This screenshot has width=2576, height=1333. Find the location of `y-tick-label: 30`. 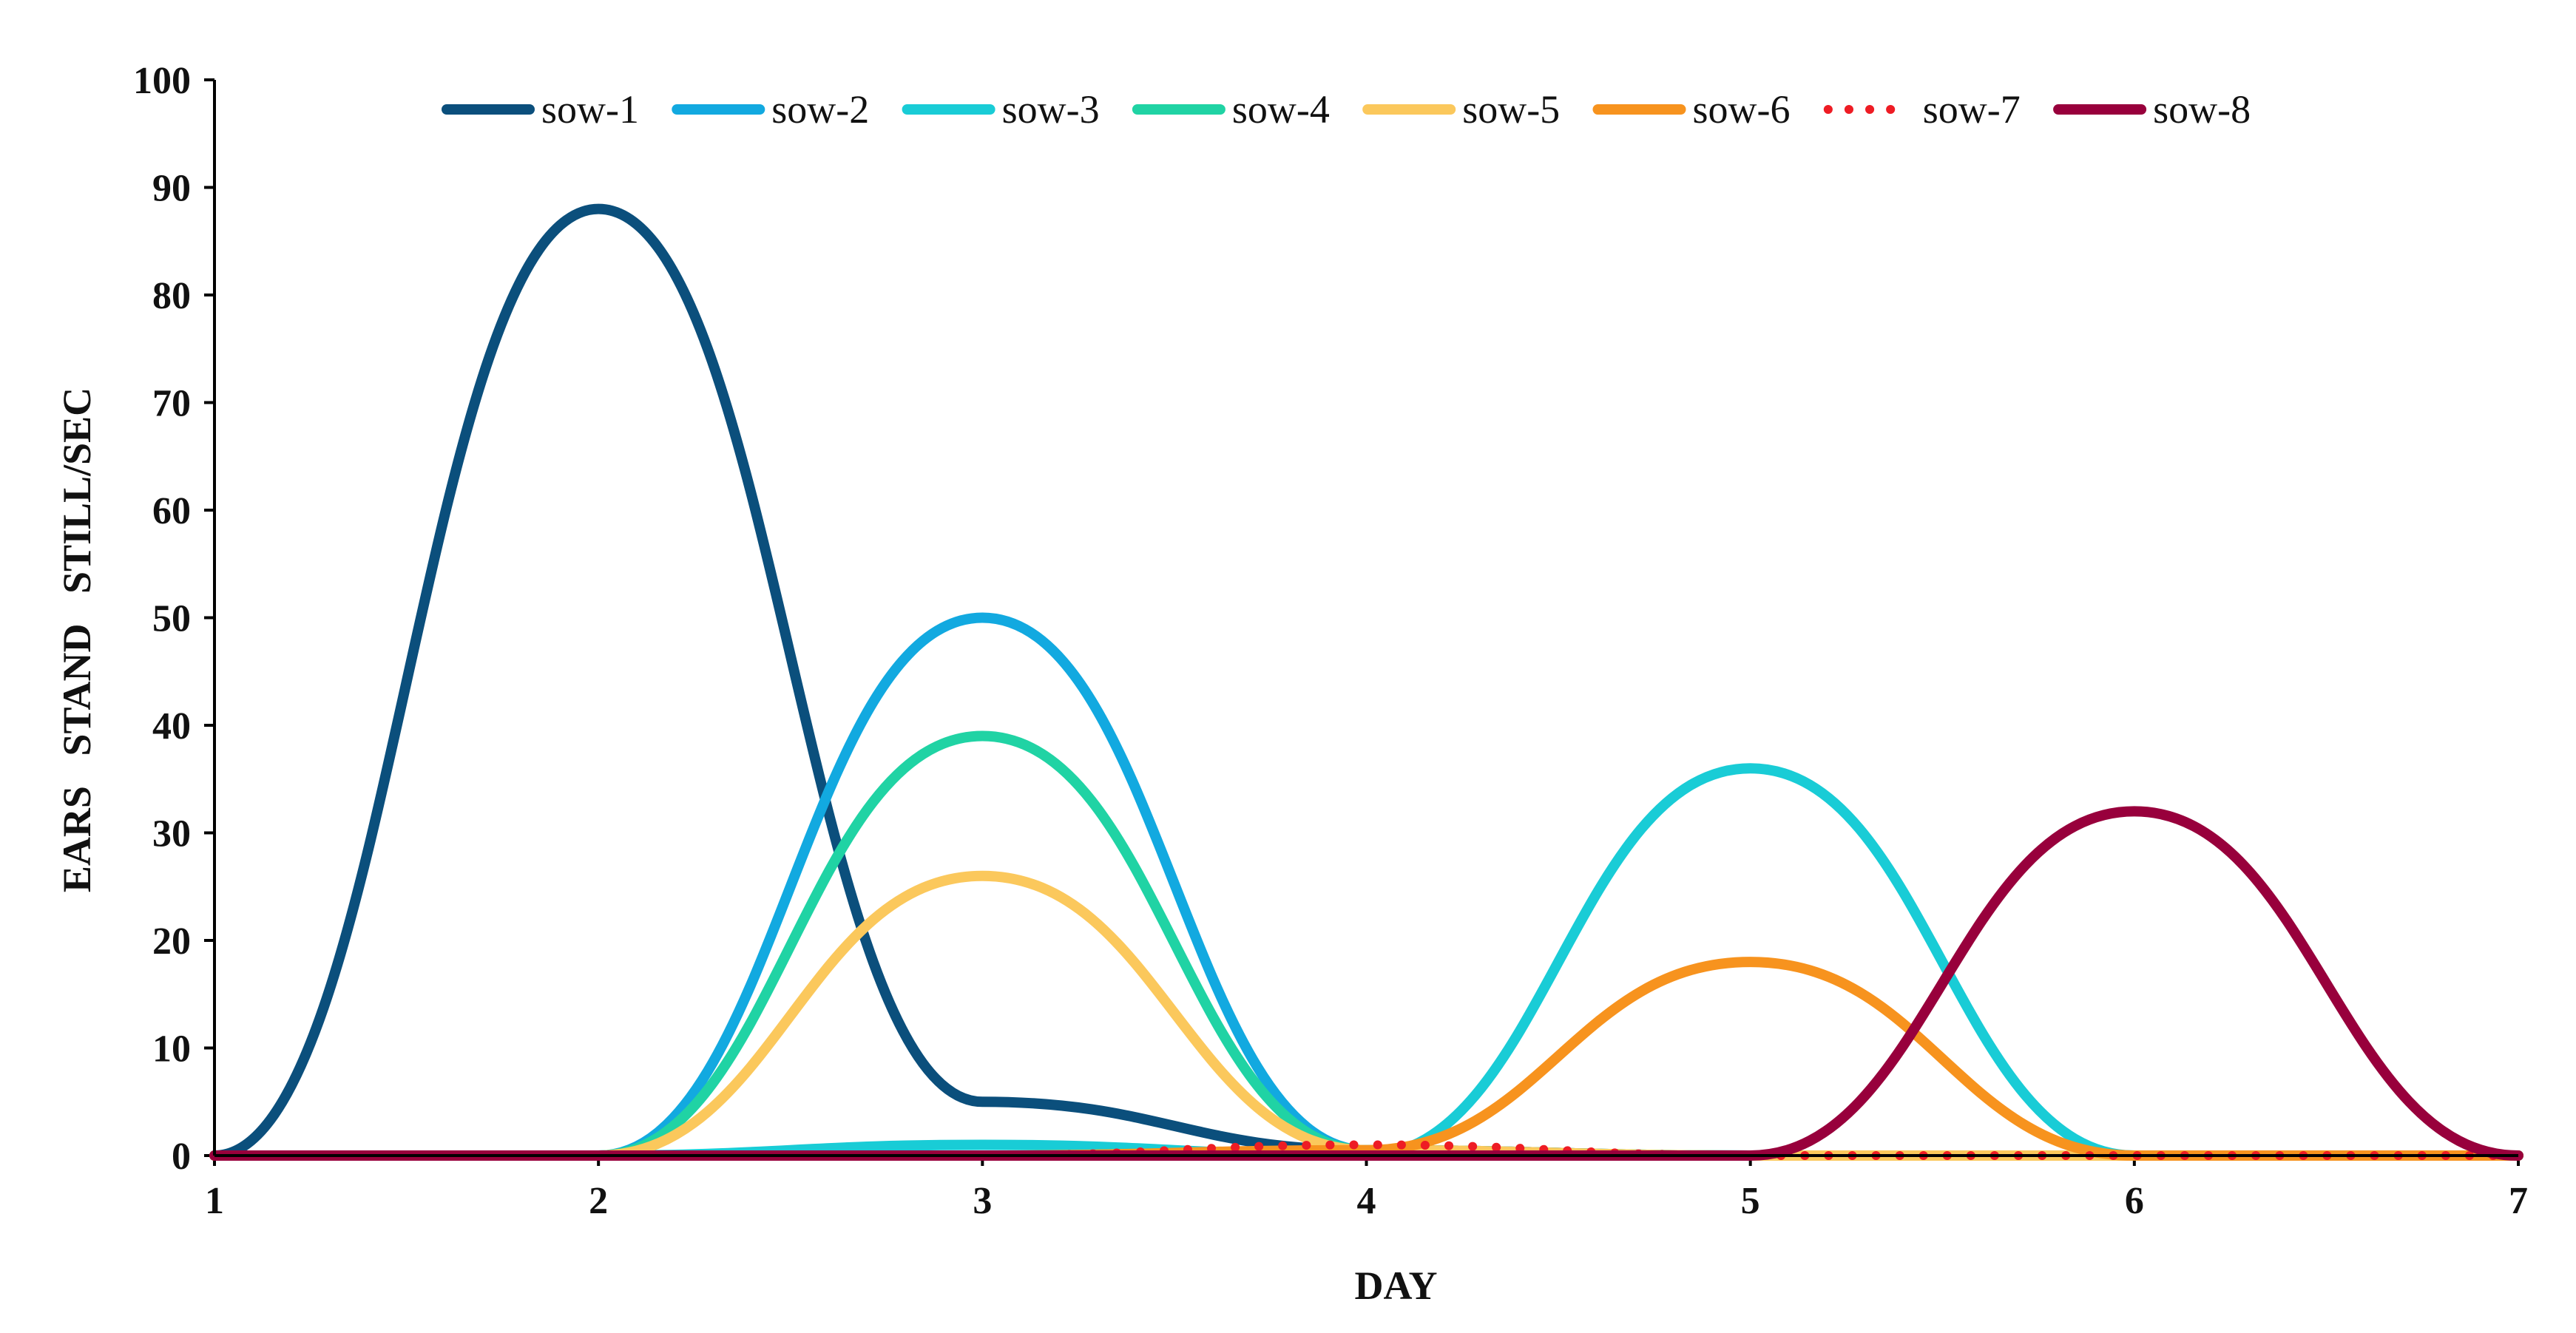

y-tick-label: 30 is located at coordinates (171, 834).